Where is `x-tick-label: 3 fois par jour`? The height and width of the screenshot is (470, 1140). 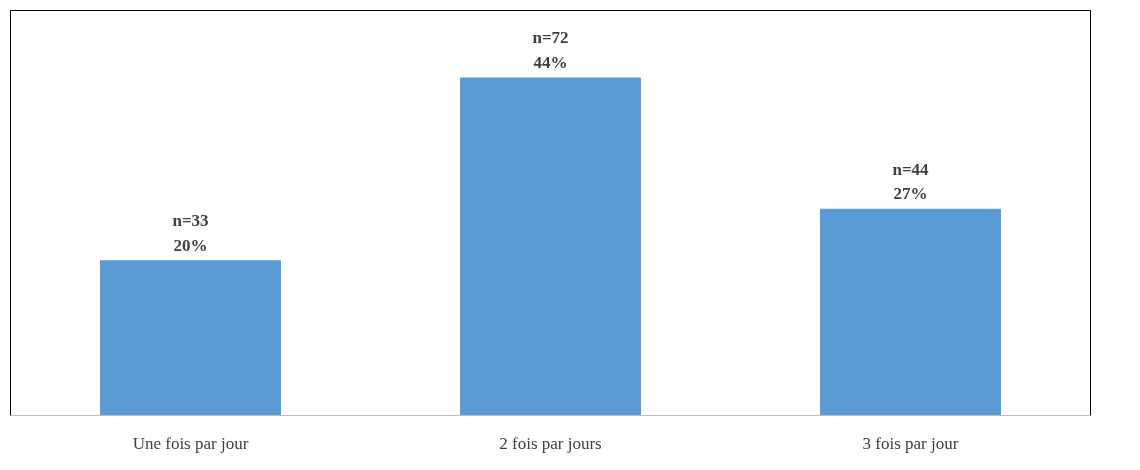 x-tick-label: 3 fois par jour is located at coordinates (910, 443).